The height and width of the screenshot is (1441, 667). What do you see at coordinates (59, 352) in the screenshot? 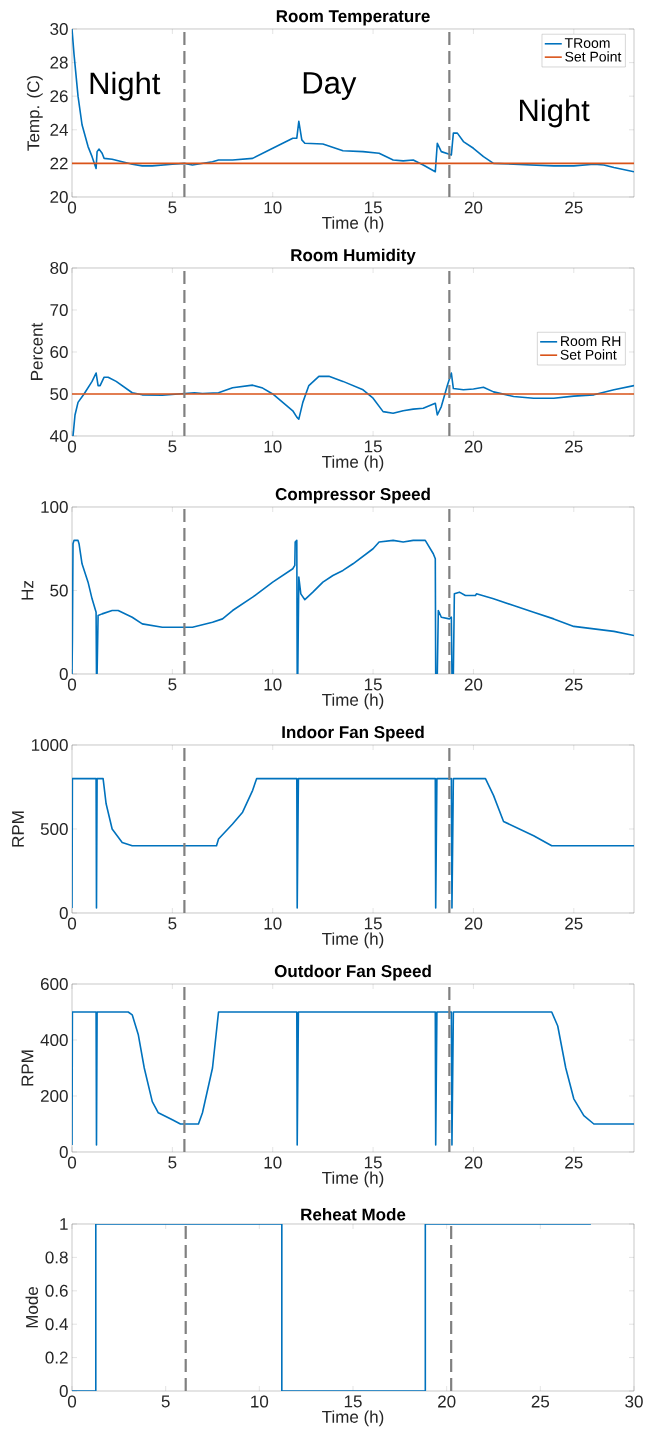
I see `y-tick-label: 60` at bounding box center [59, 352].